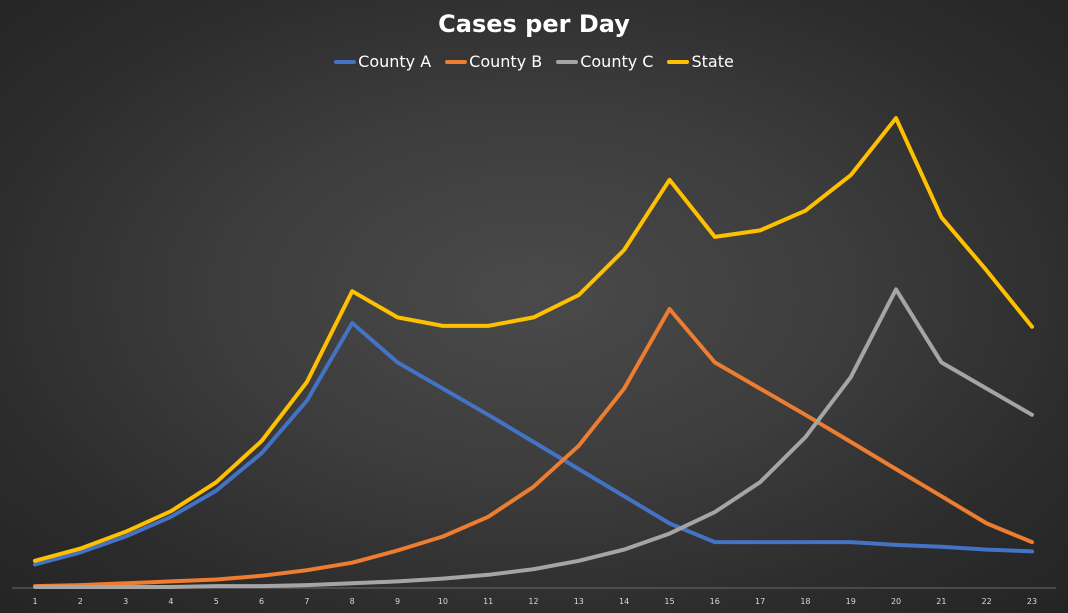  Describe the element at coordinates (987, 601) in the screenshot. I see `x-tick-label: 22` at that location.